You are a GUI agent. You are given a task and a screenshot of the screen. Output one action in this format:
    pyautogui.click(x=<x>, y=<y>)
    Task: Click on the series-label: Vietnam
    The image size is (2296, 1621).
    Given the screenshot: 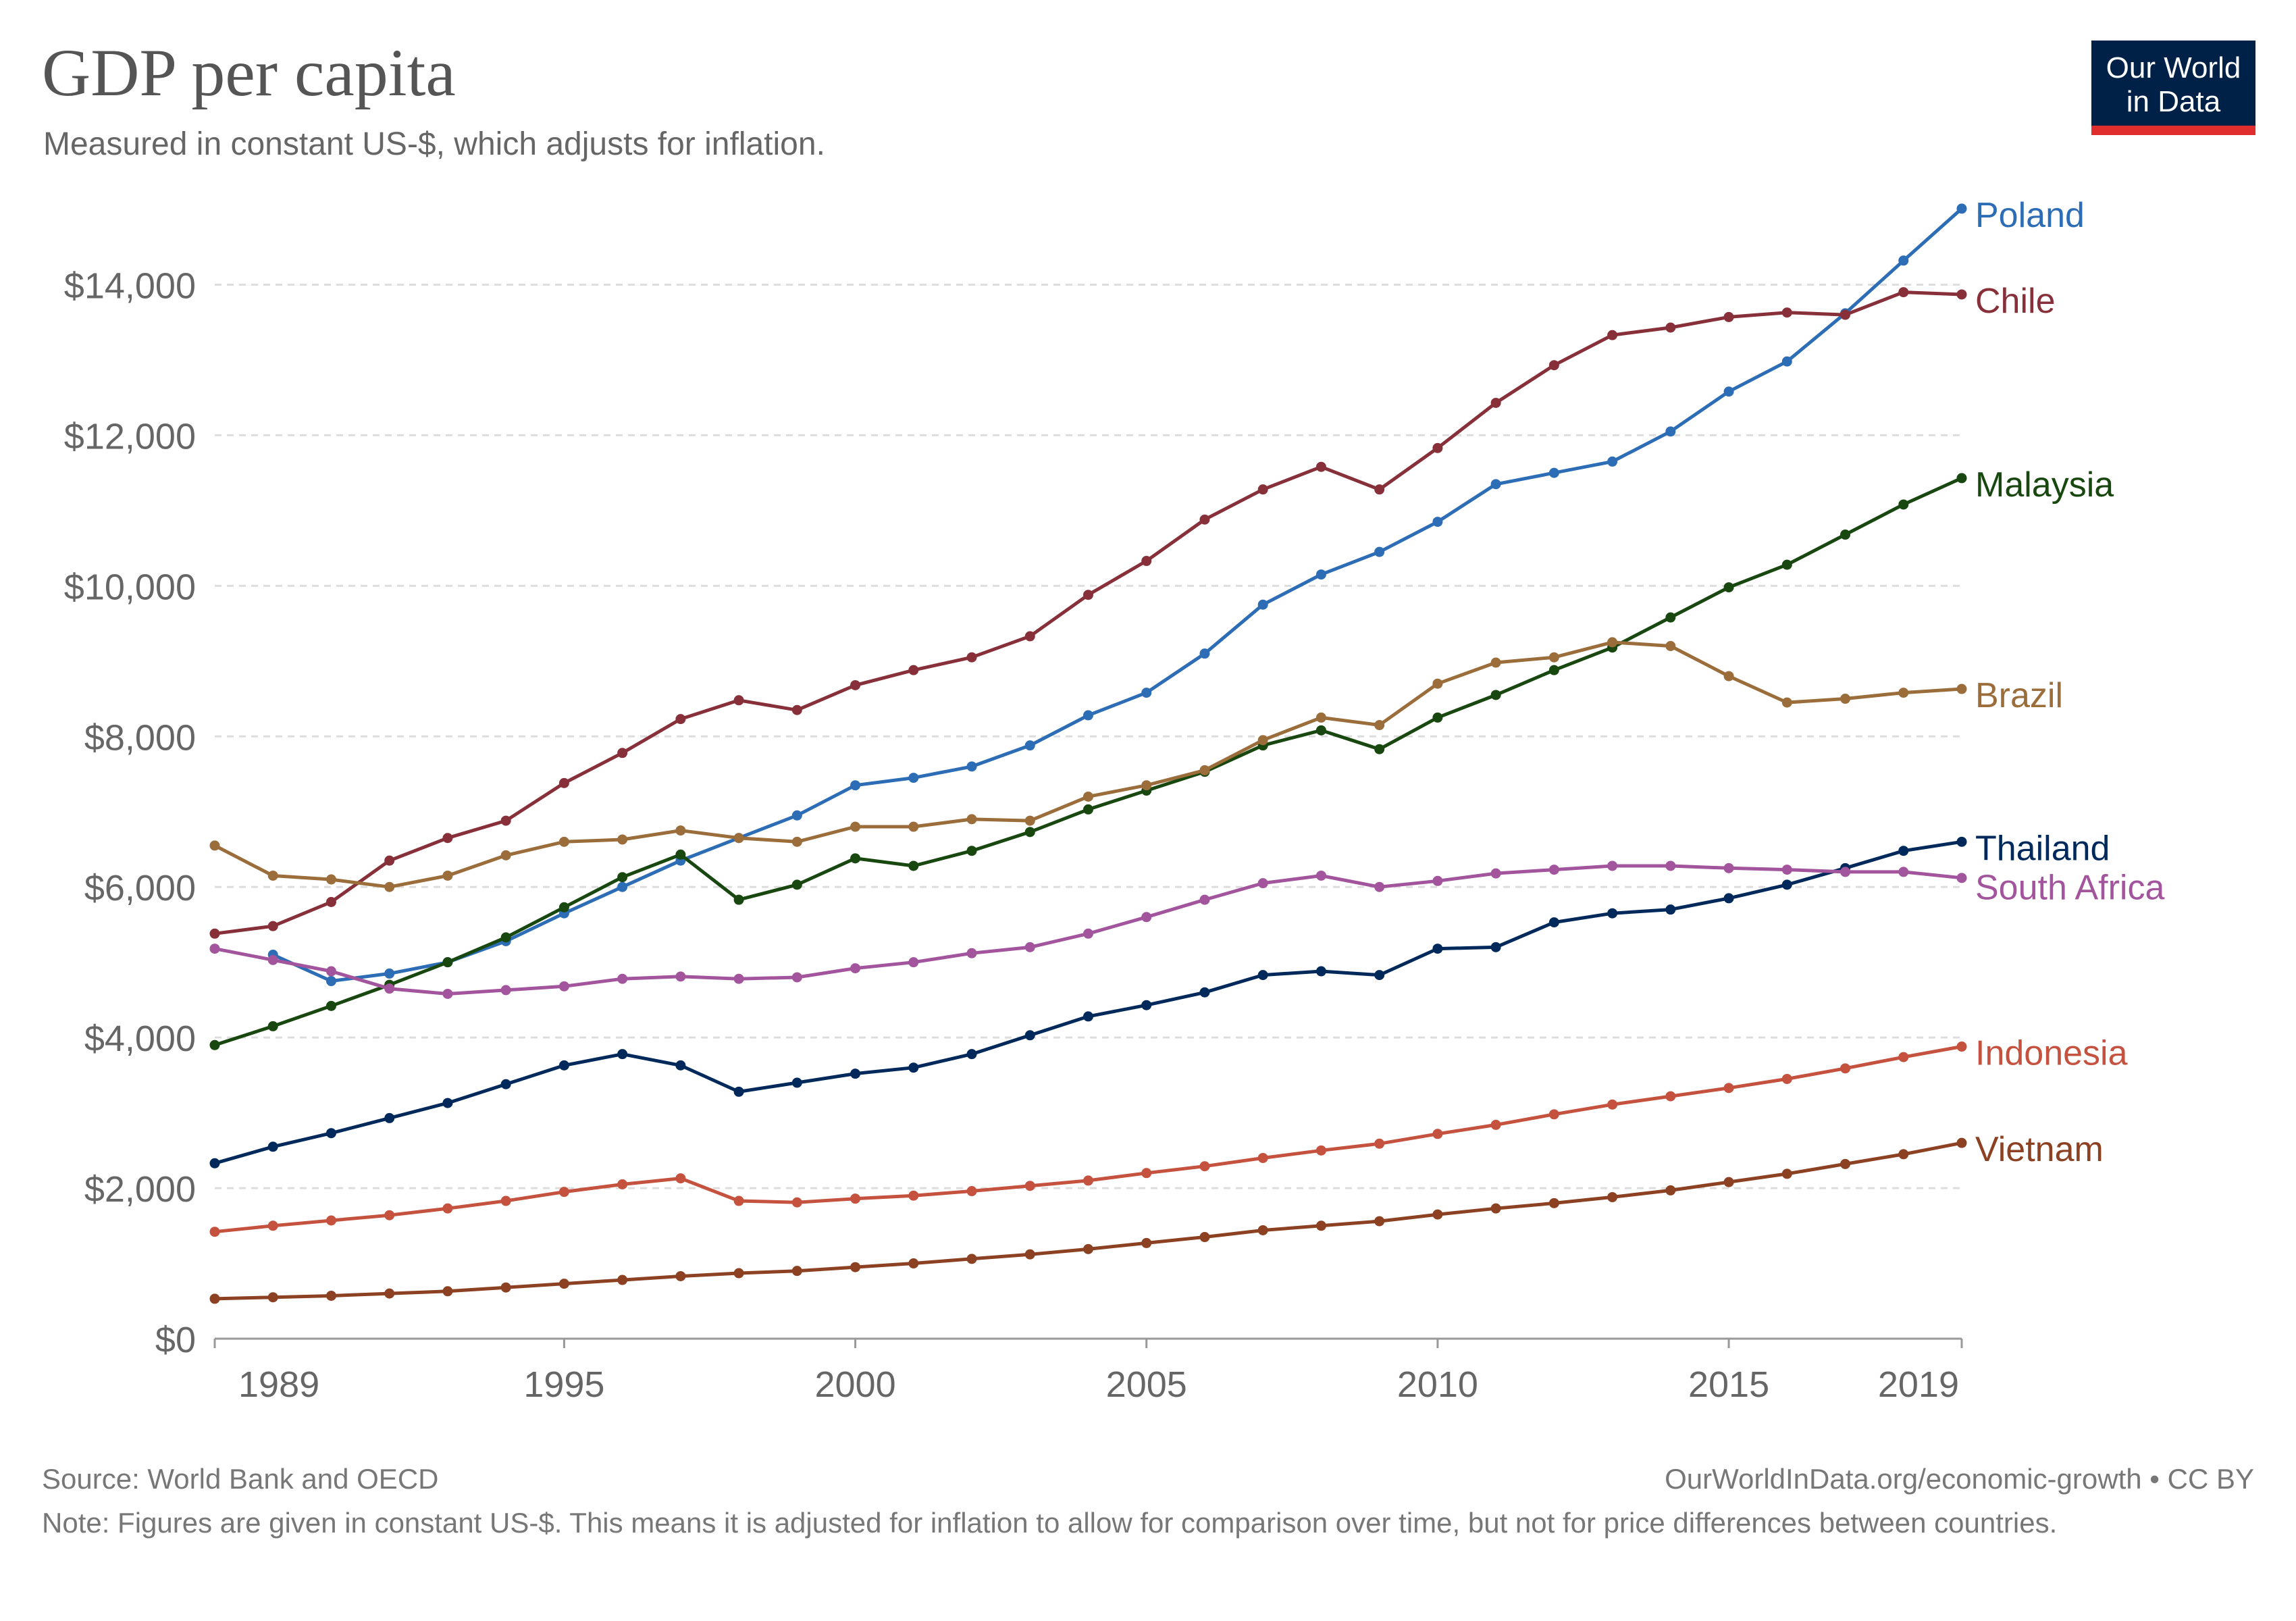 What is the action you would take?
    pyautogui.click(x=2039, y=1149)
    